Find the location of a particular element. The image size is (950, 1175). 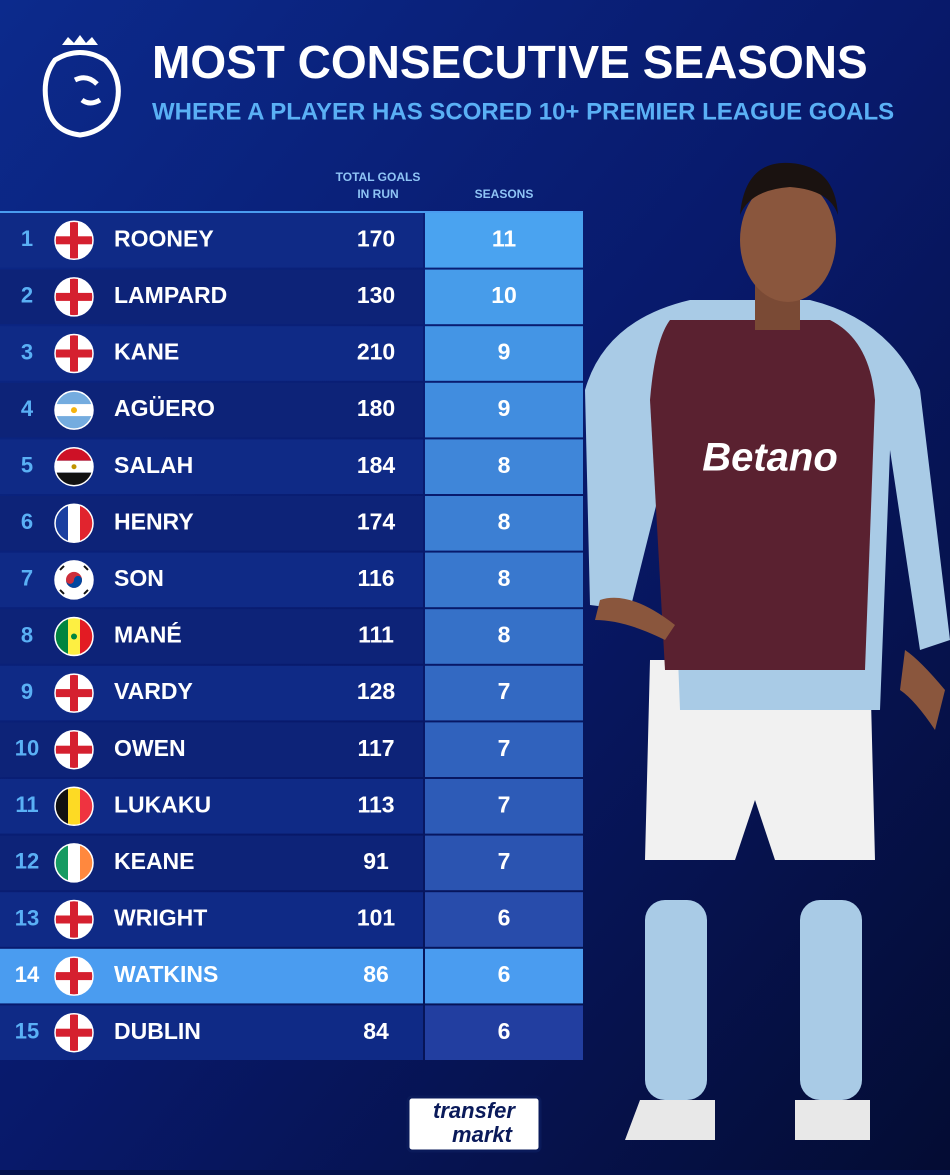

total-goals: 91 is located at coordinates (376, 861).